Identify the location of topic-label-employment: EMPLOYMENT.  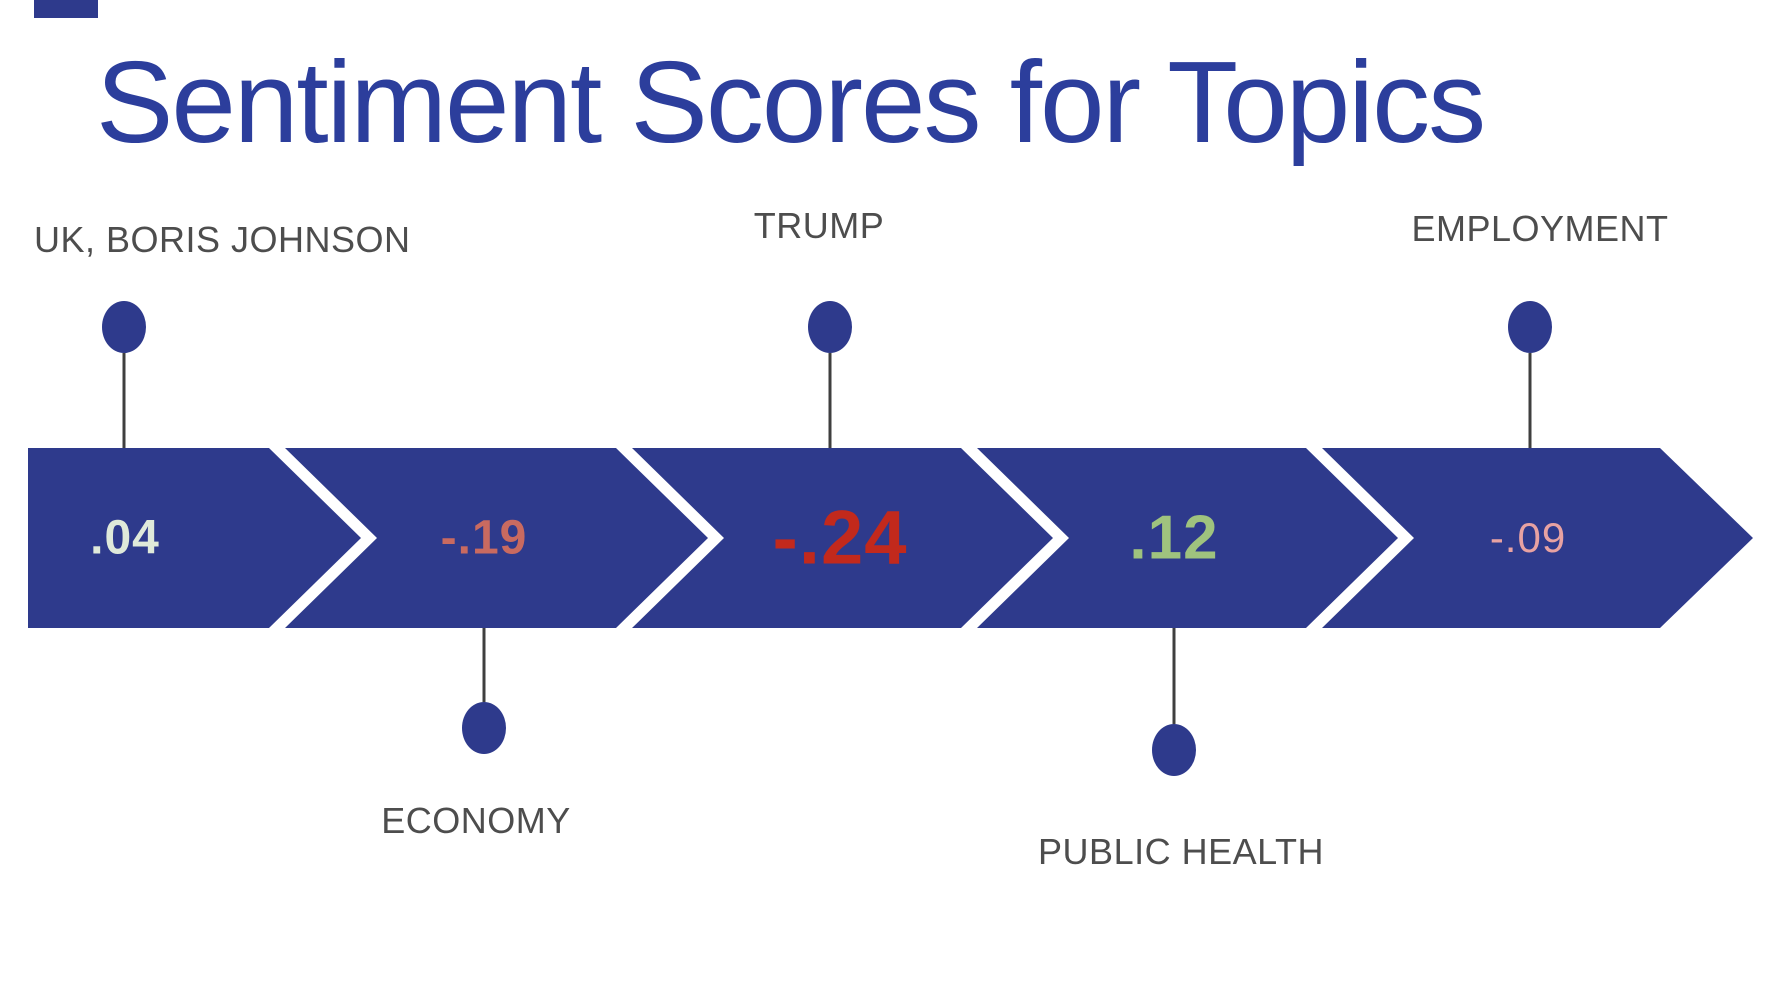
(1540, 228).